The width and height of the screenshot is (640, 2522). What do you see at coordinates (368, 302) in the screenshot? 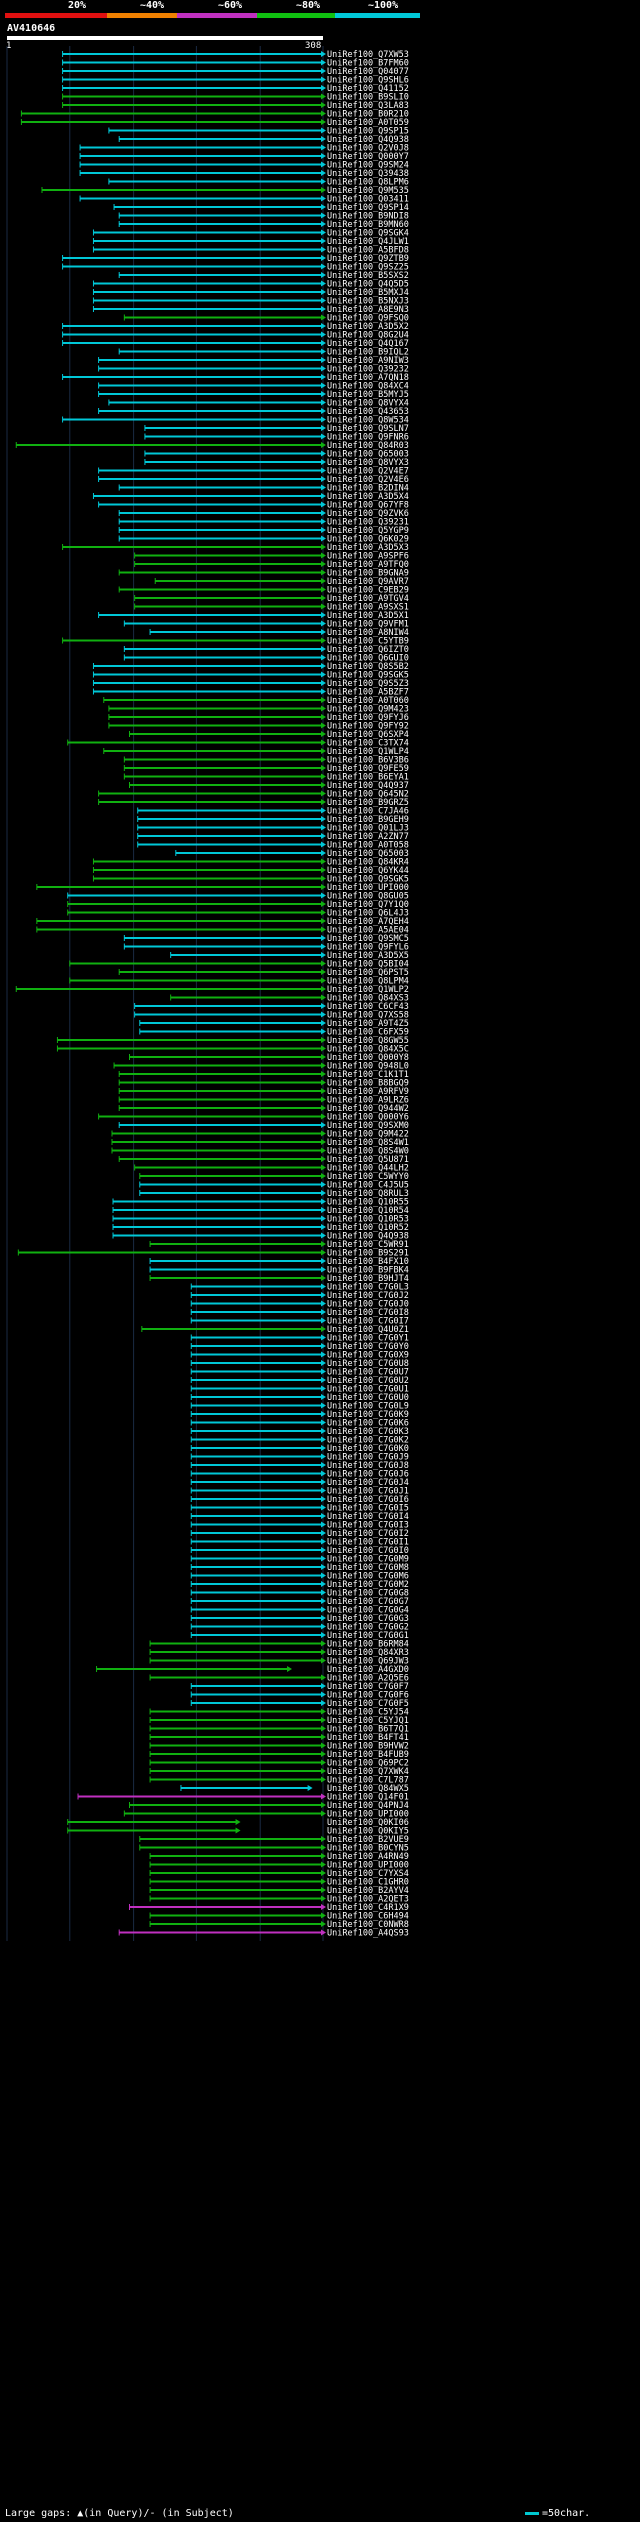
I see `hit-label: UniRef100_B5NXJ3` at bounding box center [368, 302].